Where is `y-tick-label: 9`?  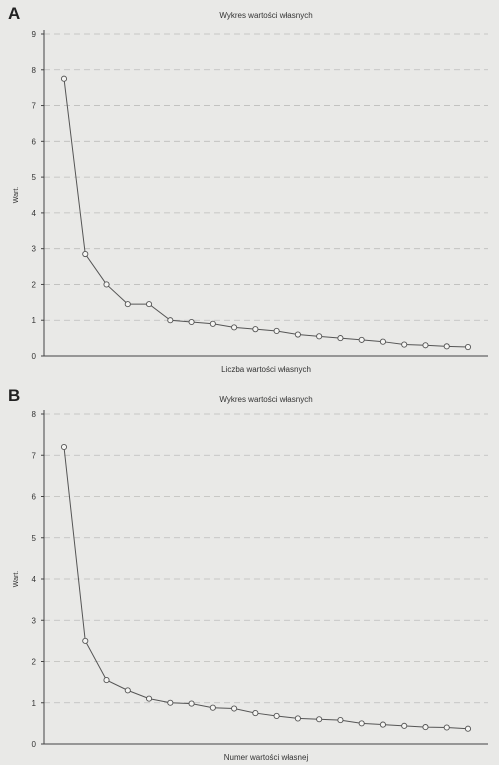 y-tick-label: 9 is located at coordinates (34, 34).